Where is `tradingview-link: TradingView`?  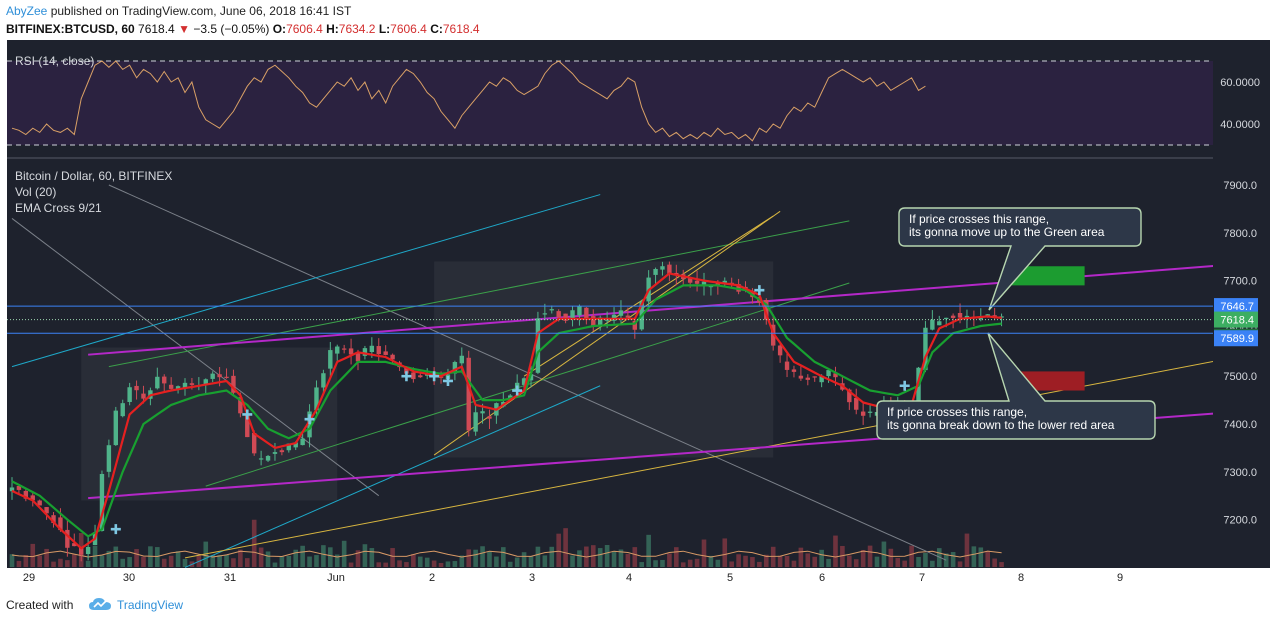 tradingview-link: TradingView is located at coordinates (150, 605).